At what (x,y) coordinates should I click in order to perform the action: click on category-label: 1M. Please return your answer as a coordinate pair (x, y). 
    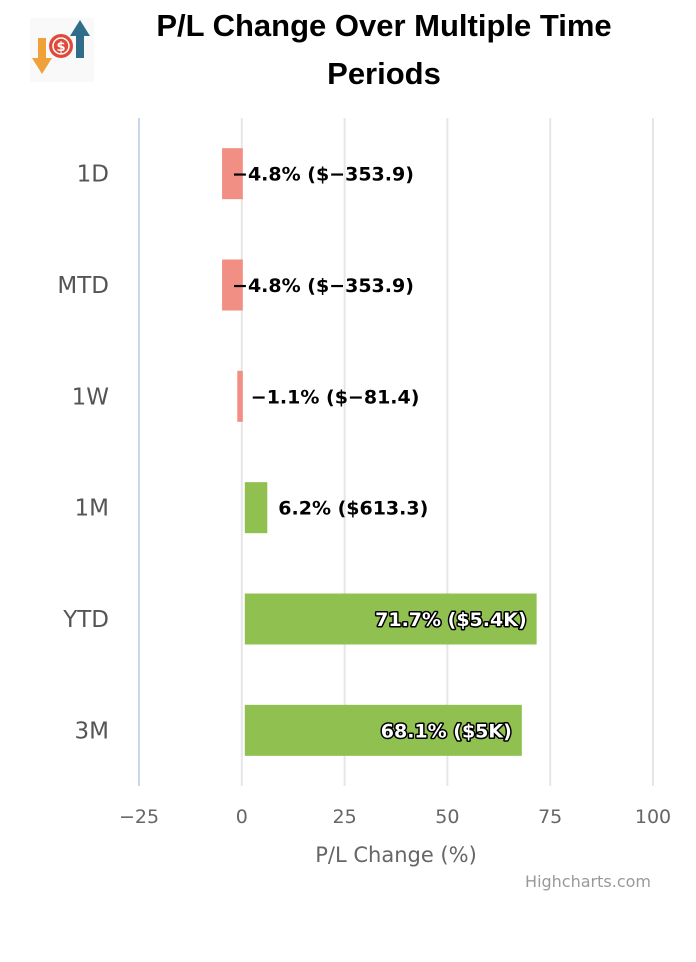
    Looking at the image, I should click on (92, 509).